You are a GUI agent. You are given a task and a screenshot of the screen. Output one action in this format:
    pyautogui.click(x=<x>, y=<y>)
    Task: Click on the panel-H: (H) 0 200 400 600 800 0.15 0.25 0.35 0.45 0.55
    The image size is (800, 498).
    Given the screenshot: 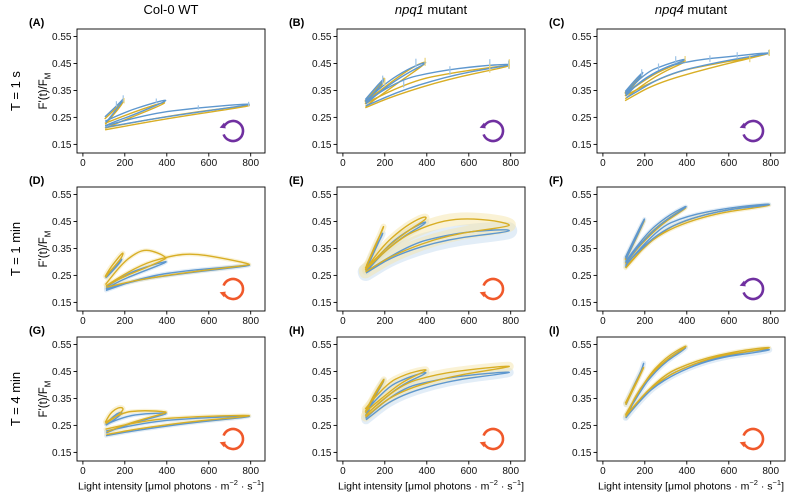 What is the action you would take?
    pyautogui.click(x=414, y=403)
    